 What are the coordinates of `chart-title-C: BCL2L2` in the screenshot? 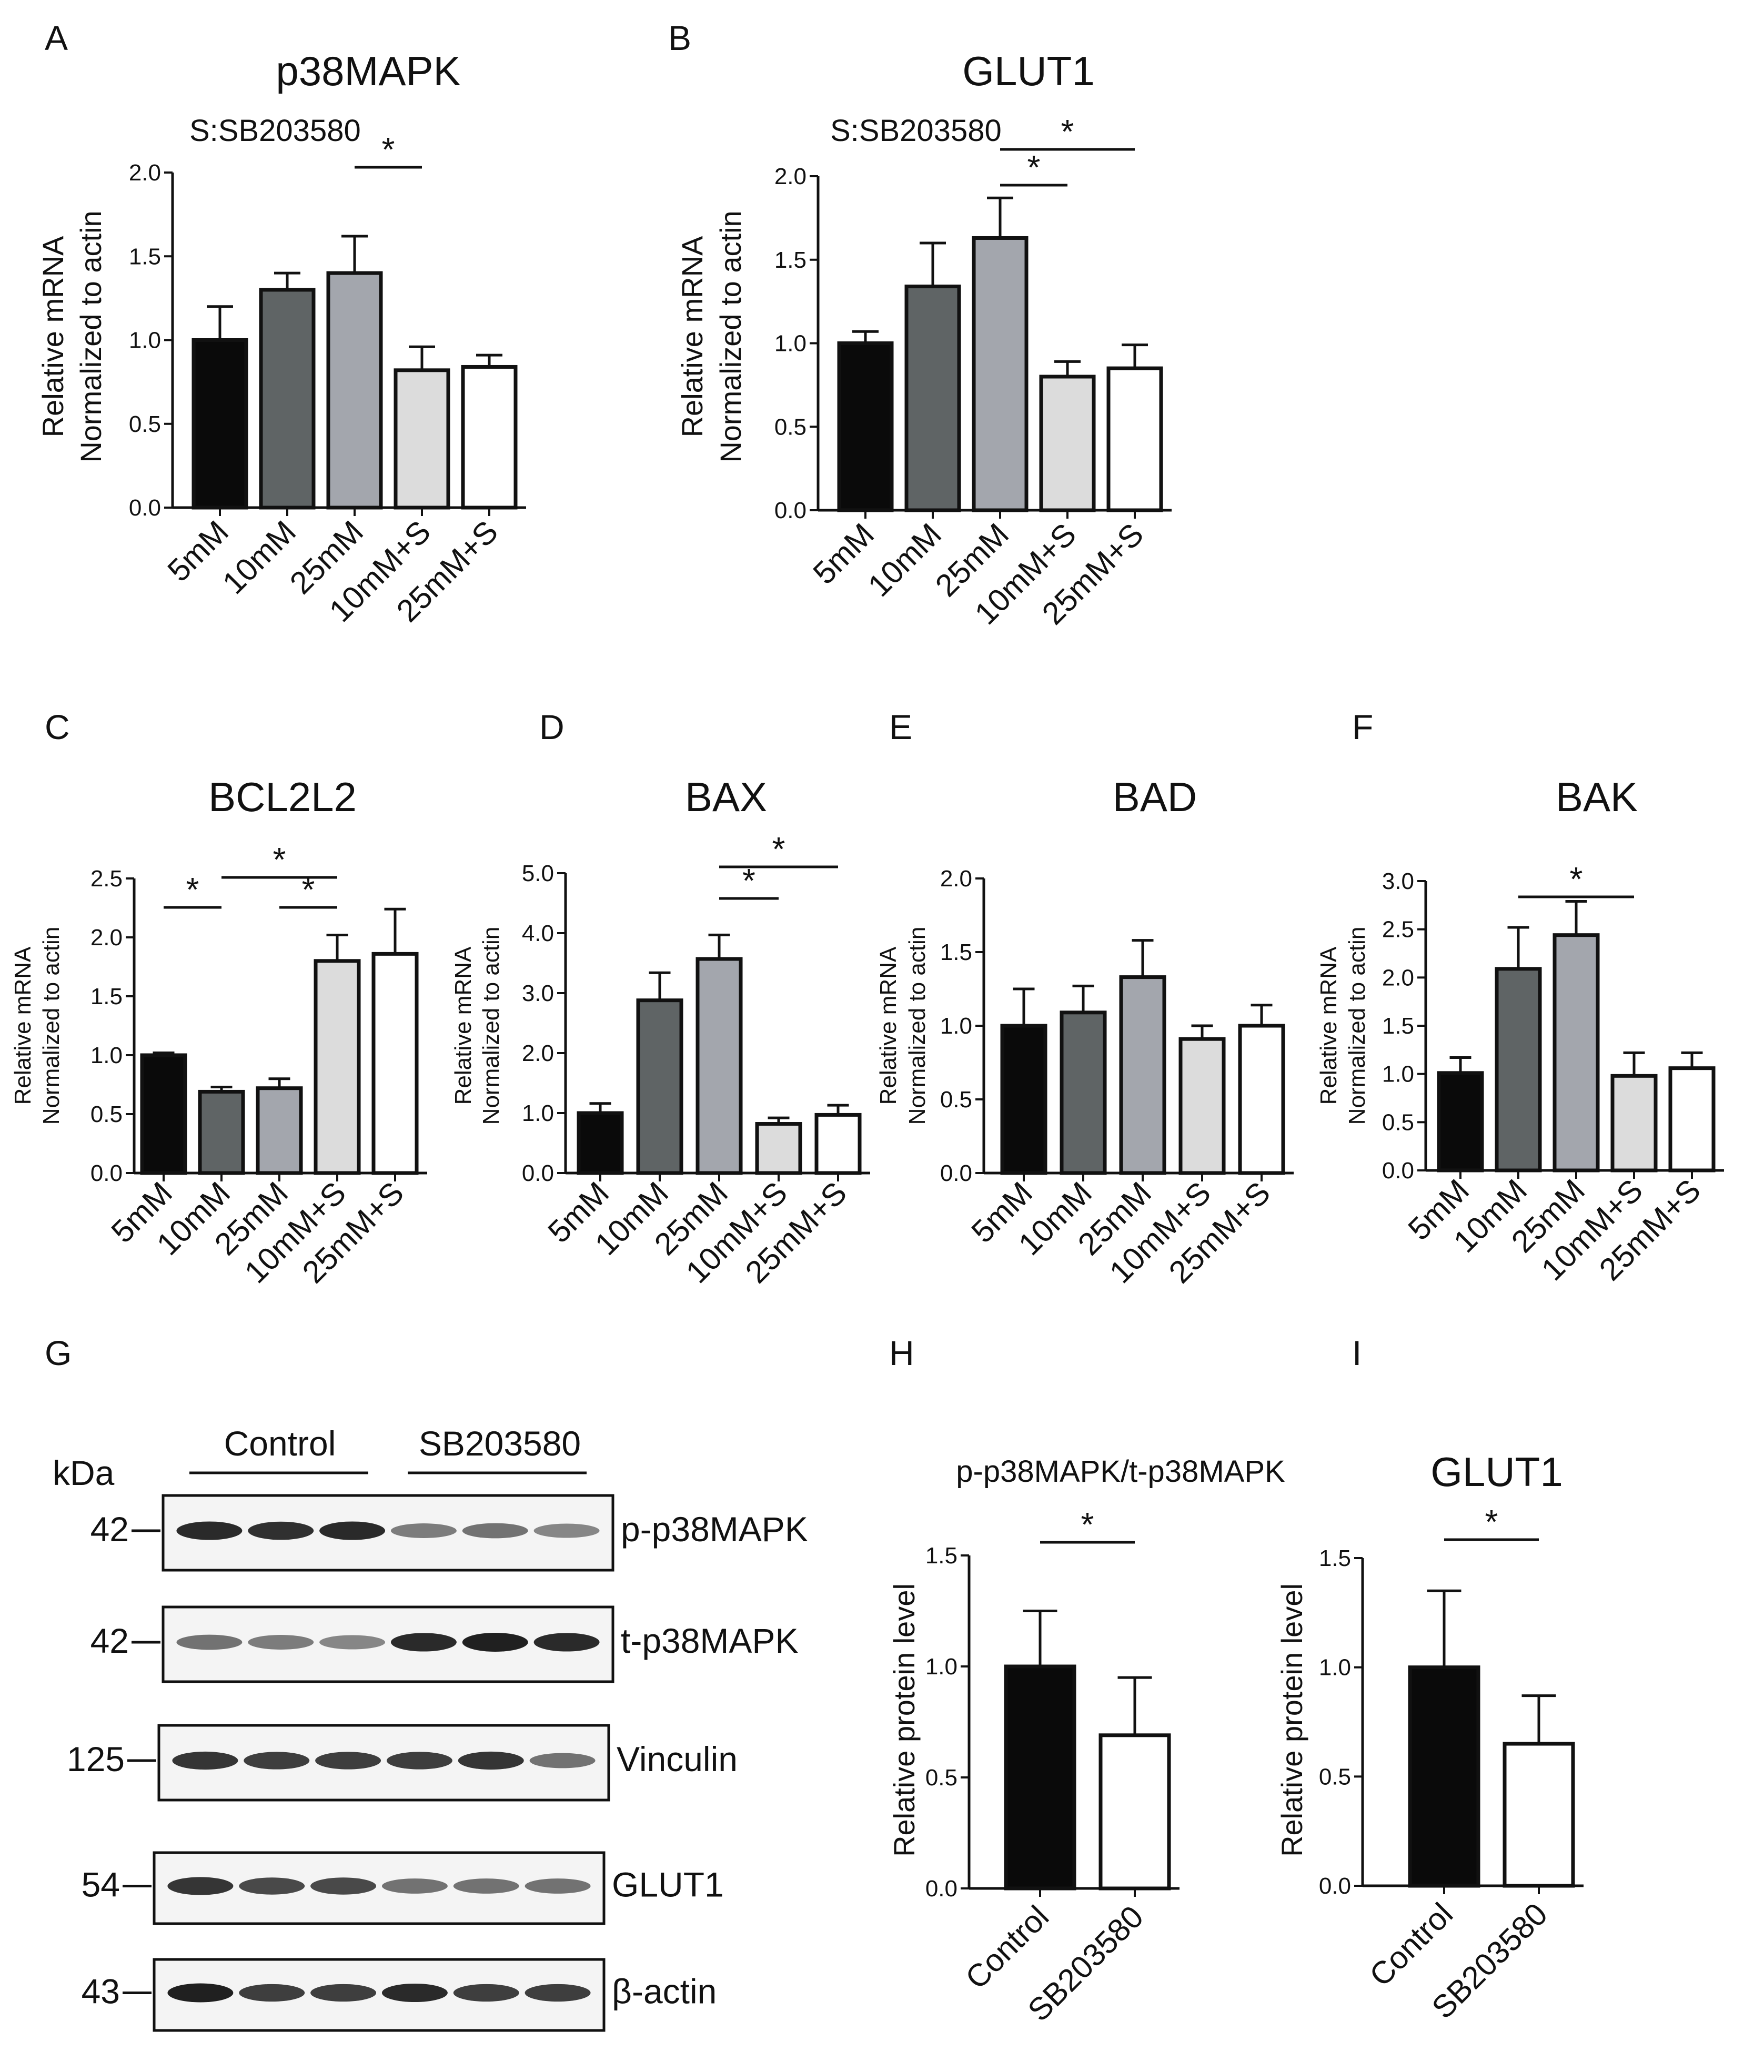 It's located at (282, 797).